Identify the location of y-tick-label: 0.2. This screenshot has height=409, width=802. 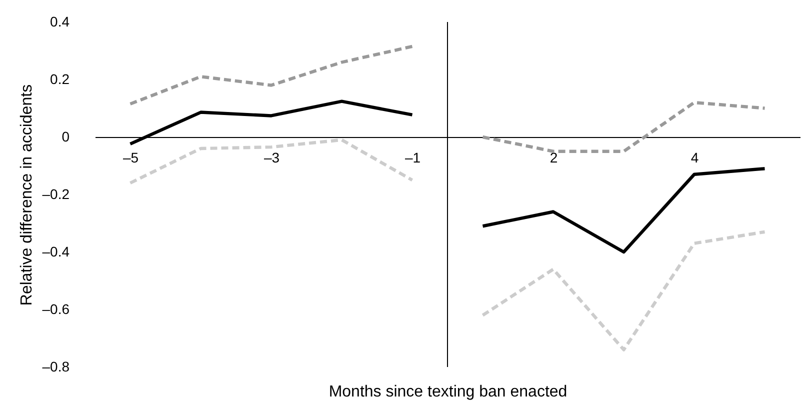
(60, 79).